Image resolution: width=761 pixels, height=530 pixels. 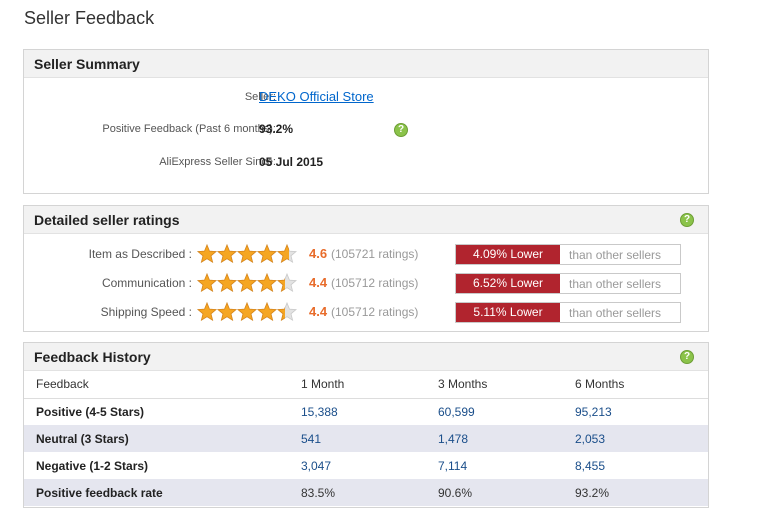 I want to click on seller-summary-title: Seller Summary, so click(x=87, y=64).